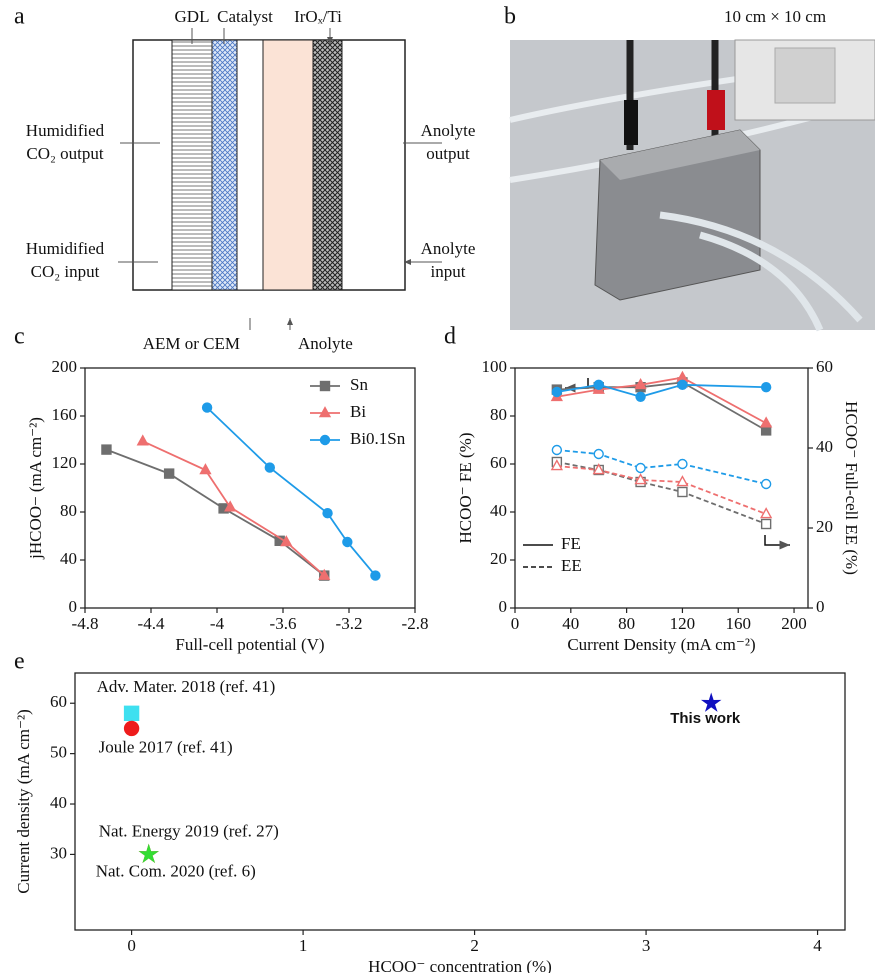  What do you see at coordinates (515, 623) in the screenshot?
I see `x-tick-label: 0` at bounding box center [515, 623].